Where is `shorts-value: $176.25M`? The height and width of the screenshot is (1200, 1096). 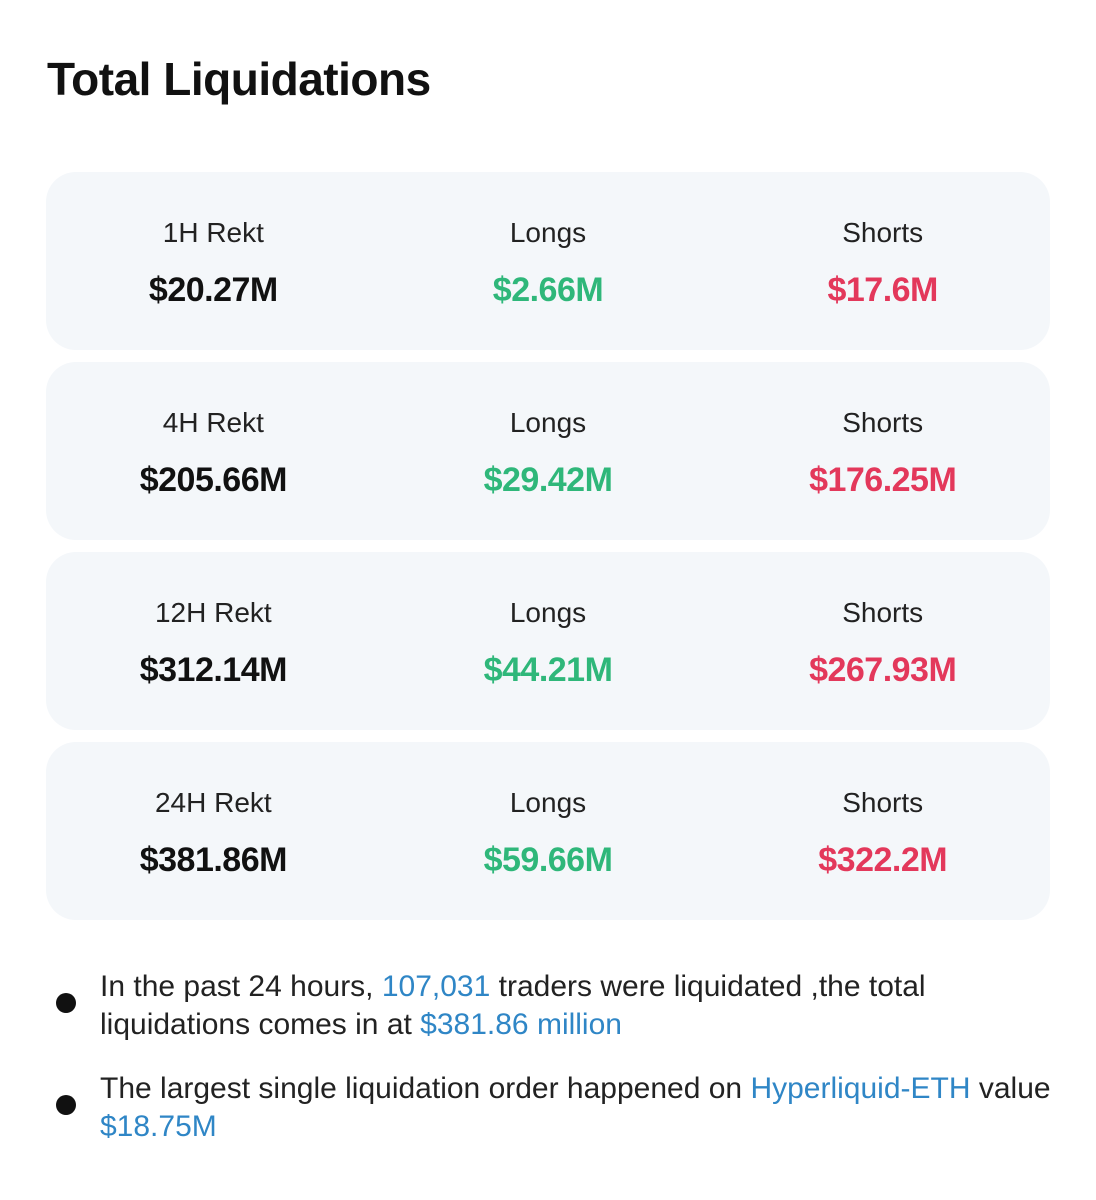
shorts-value: $176.25M is located at coordinates (883, 480).